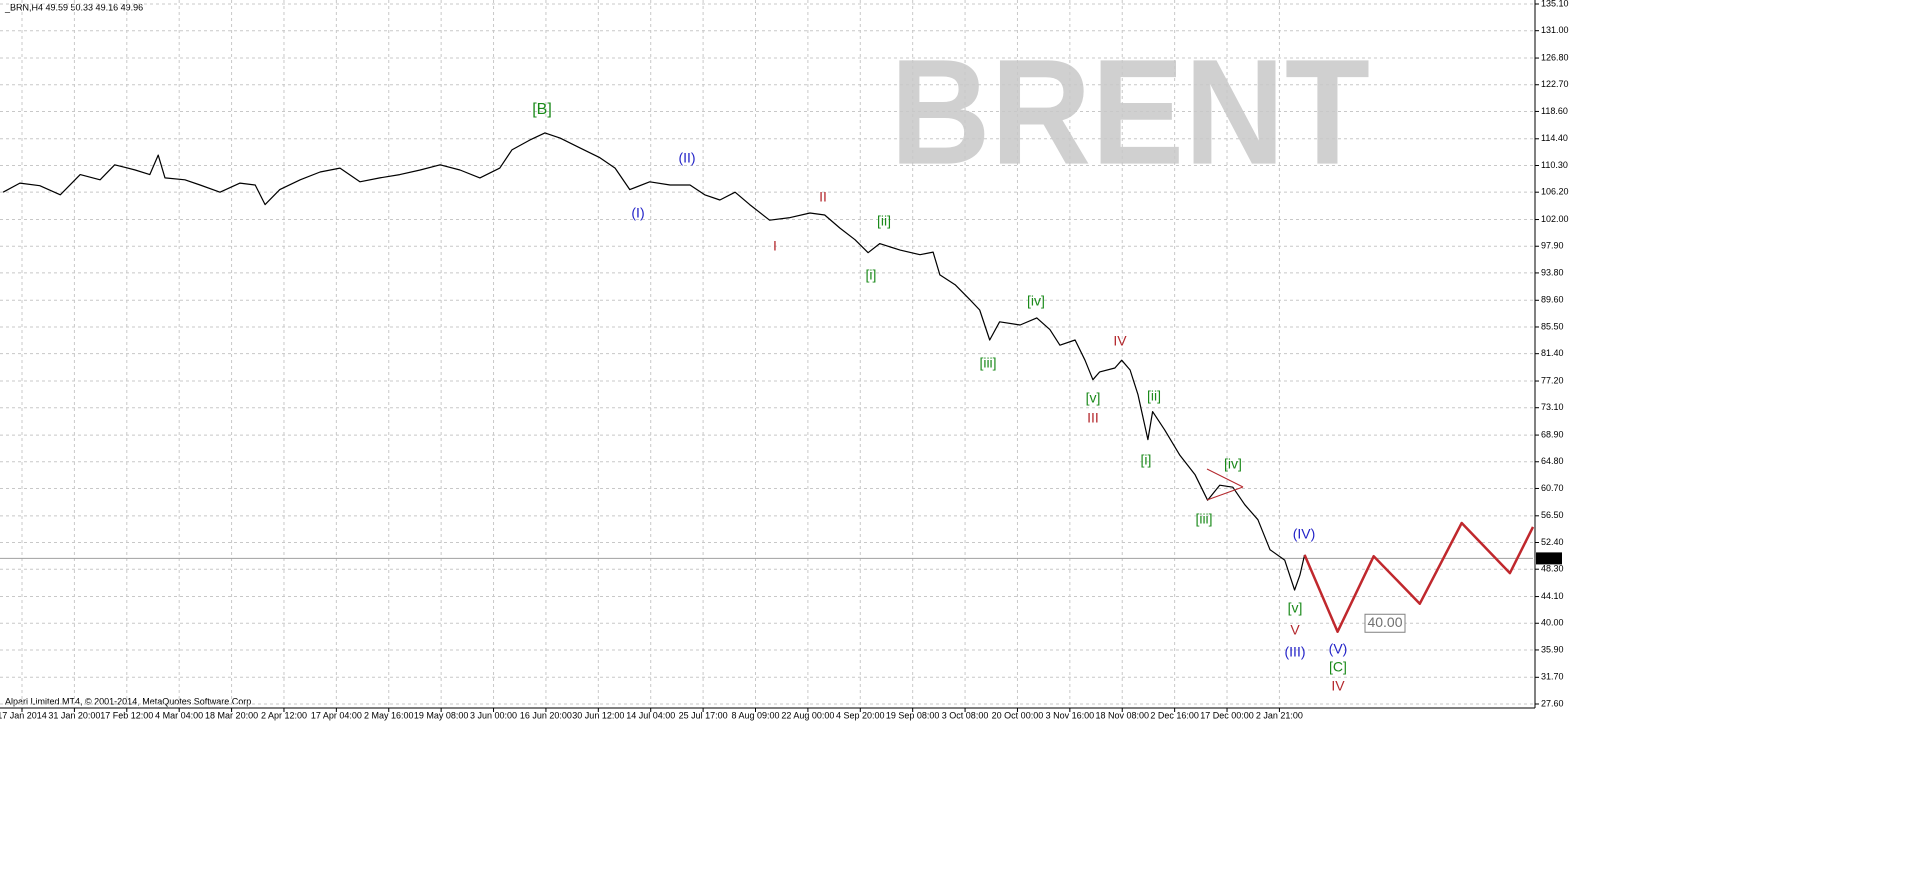  Describe the element at coordinates (1552, 461) in the screenshot. I see `y-tick-label: 64.80` at that location.